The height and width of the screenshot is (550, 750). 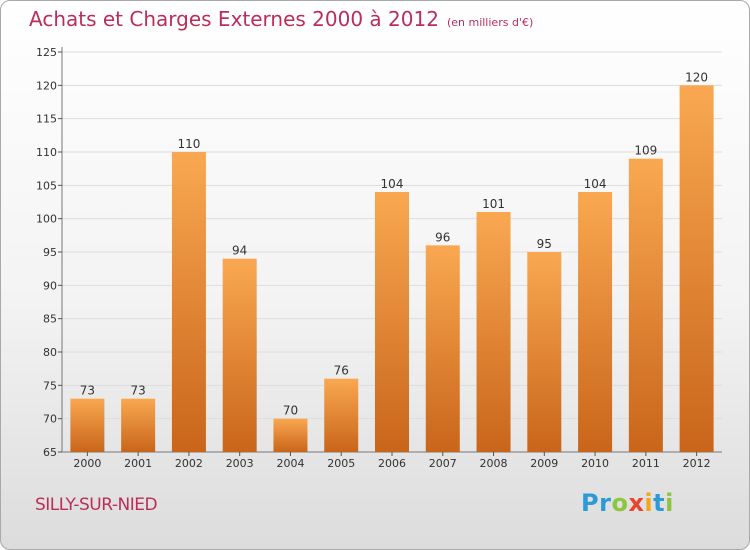 I want to click on y-tick-label: 65, so click(x=50, y=452).